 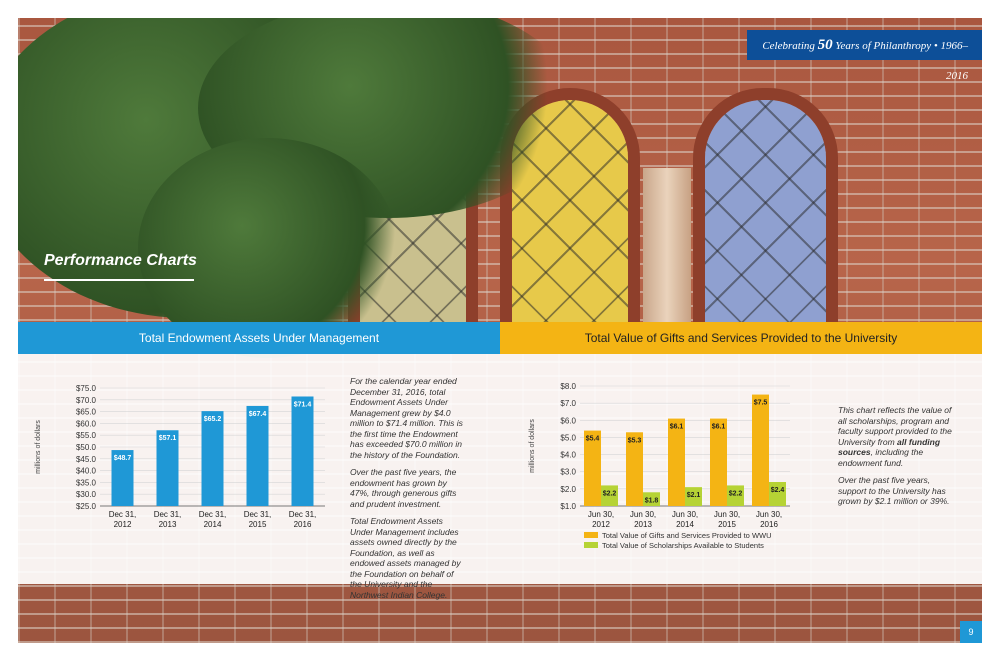 I want to click on y-tick-label: $6.0, so click(x=568, y=420).